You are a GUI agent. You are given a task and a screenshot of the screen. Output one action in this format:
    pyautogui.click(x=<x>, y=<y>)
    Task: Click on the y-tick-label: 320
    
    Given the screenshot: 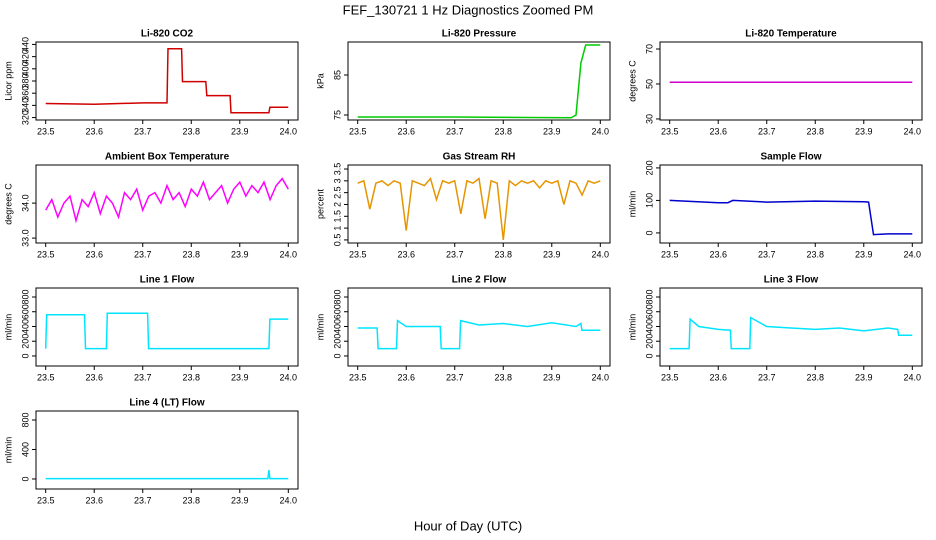 What is the action you would take?
    pyautogui.click(x=25, y=117)
    